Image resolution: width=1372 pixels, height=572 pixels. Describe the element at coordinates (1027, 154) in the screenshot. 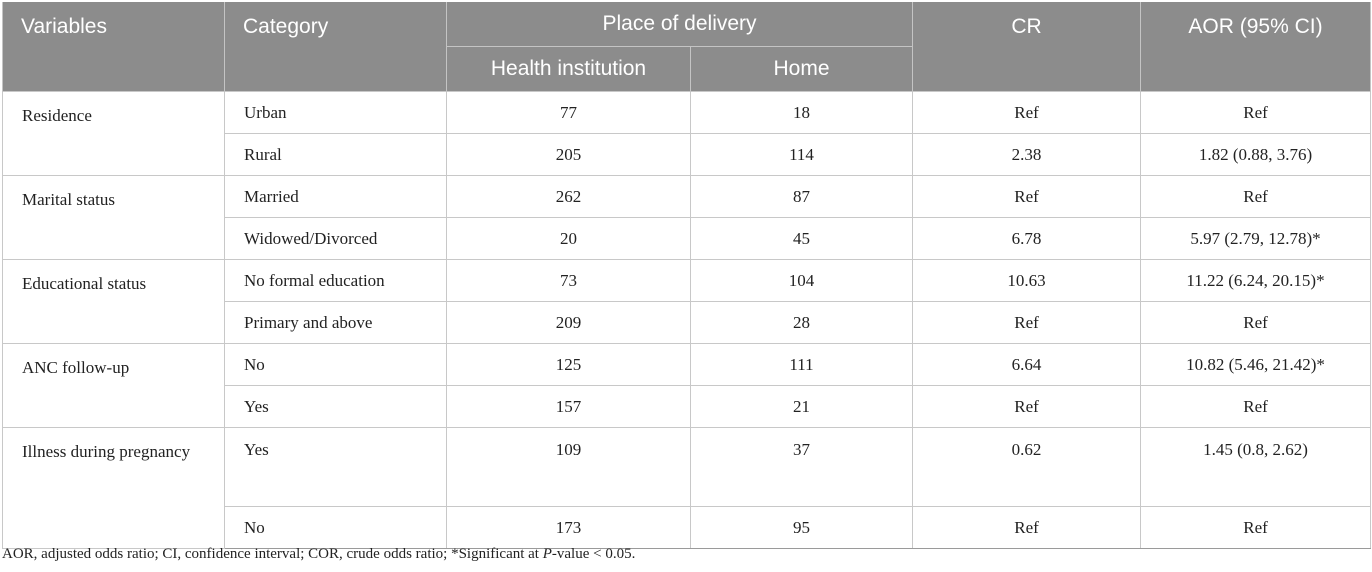

I see `cr-cell: 2.38` at that location.